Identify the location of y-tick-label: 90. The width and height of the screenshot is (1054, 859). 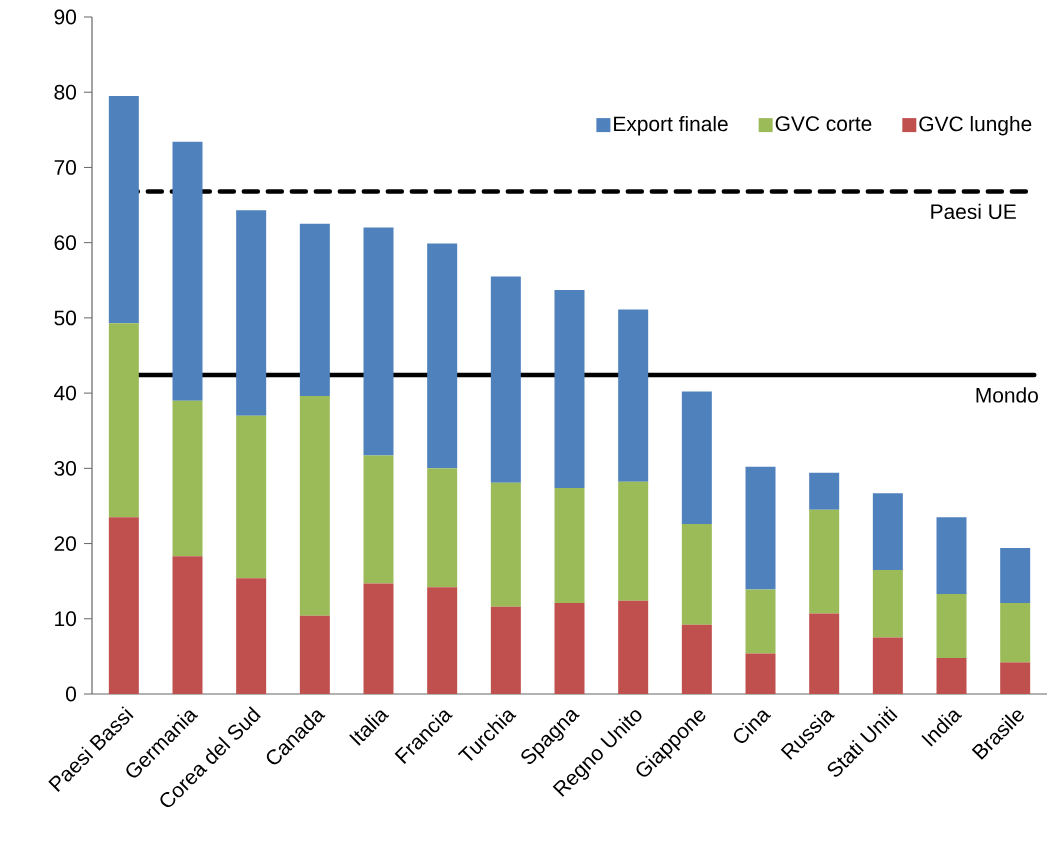
(65, 17).